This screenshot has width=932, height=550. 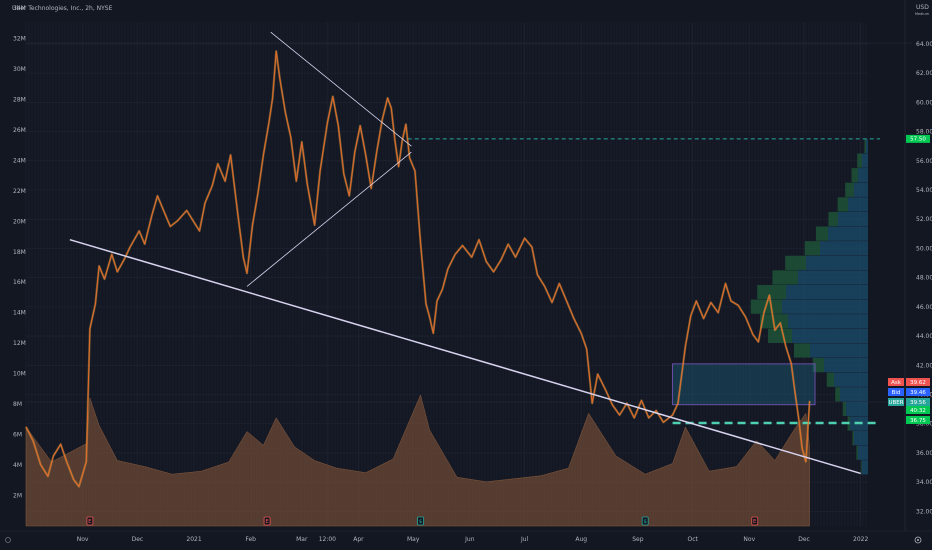 I want to click on price-tick-label: 50.00, so click(x=924, y=248).